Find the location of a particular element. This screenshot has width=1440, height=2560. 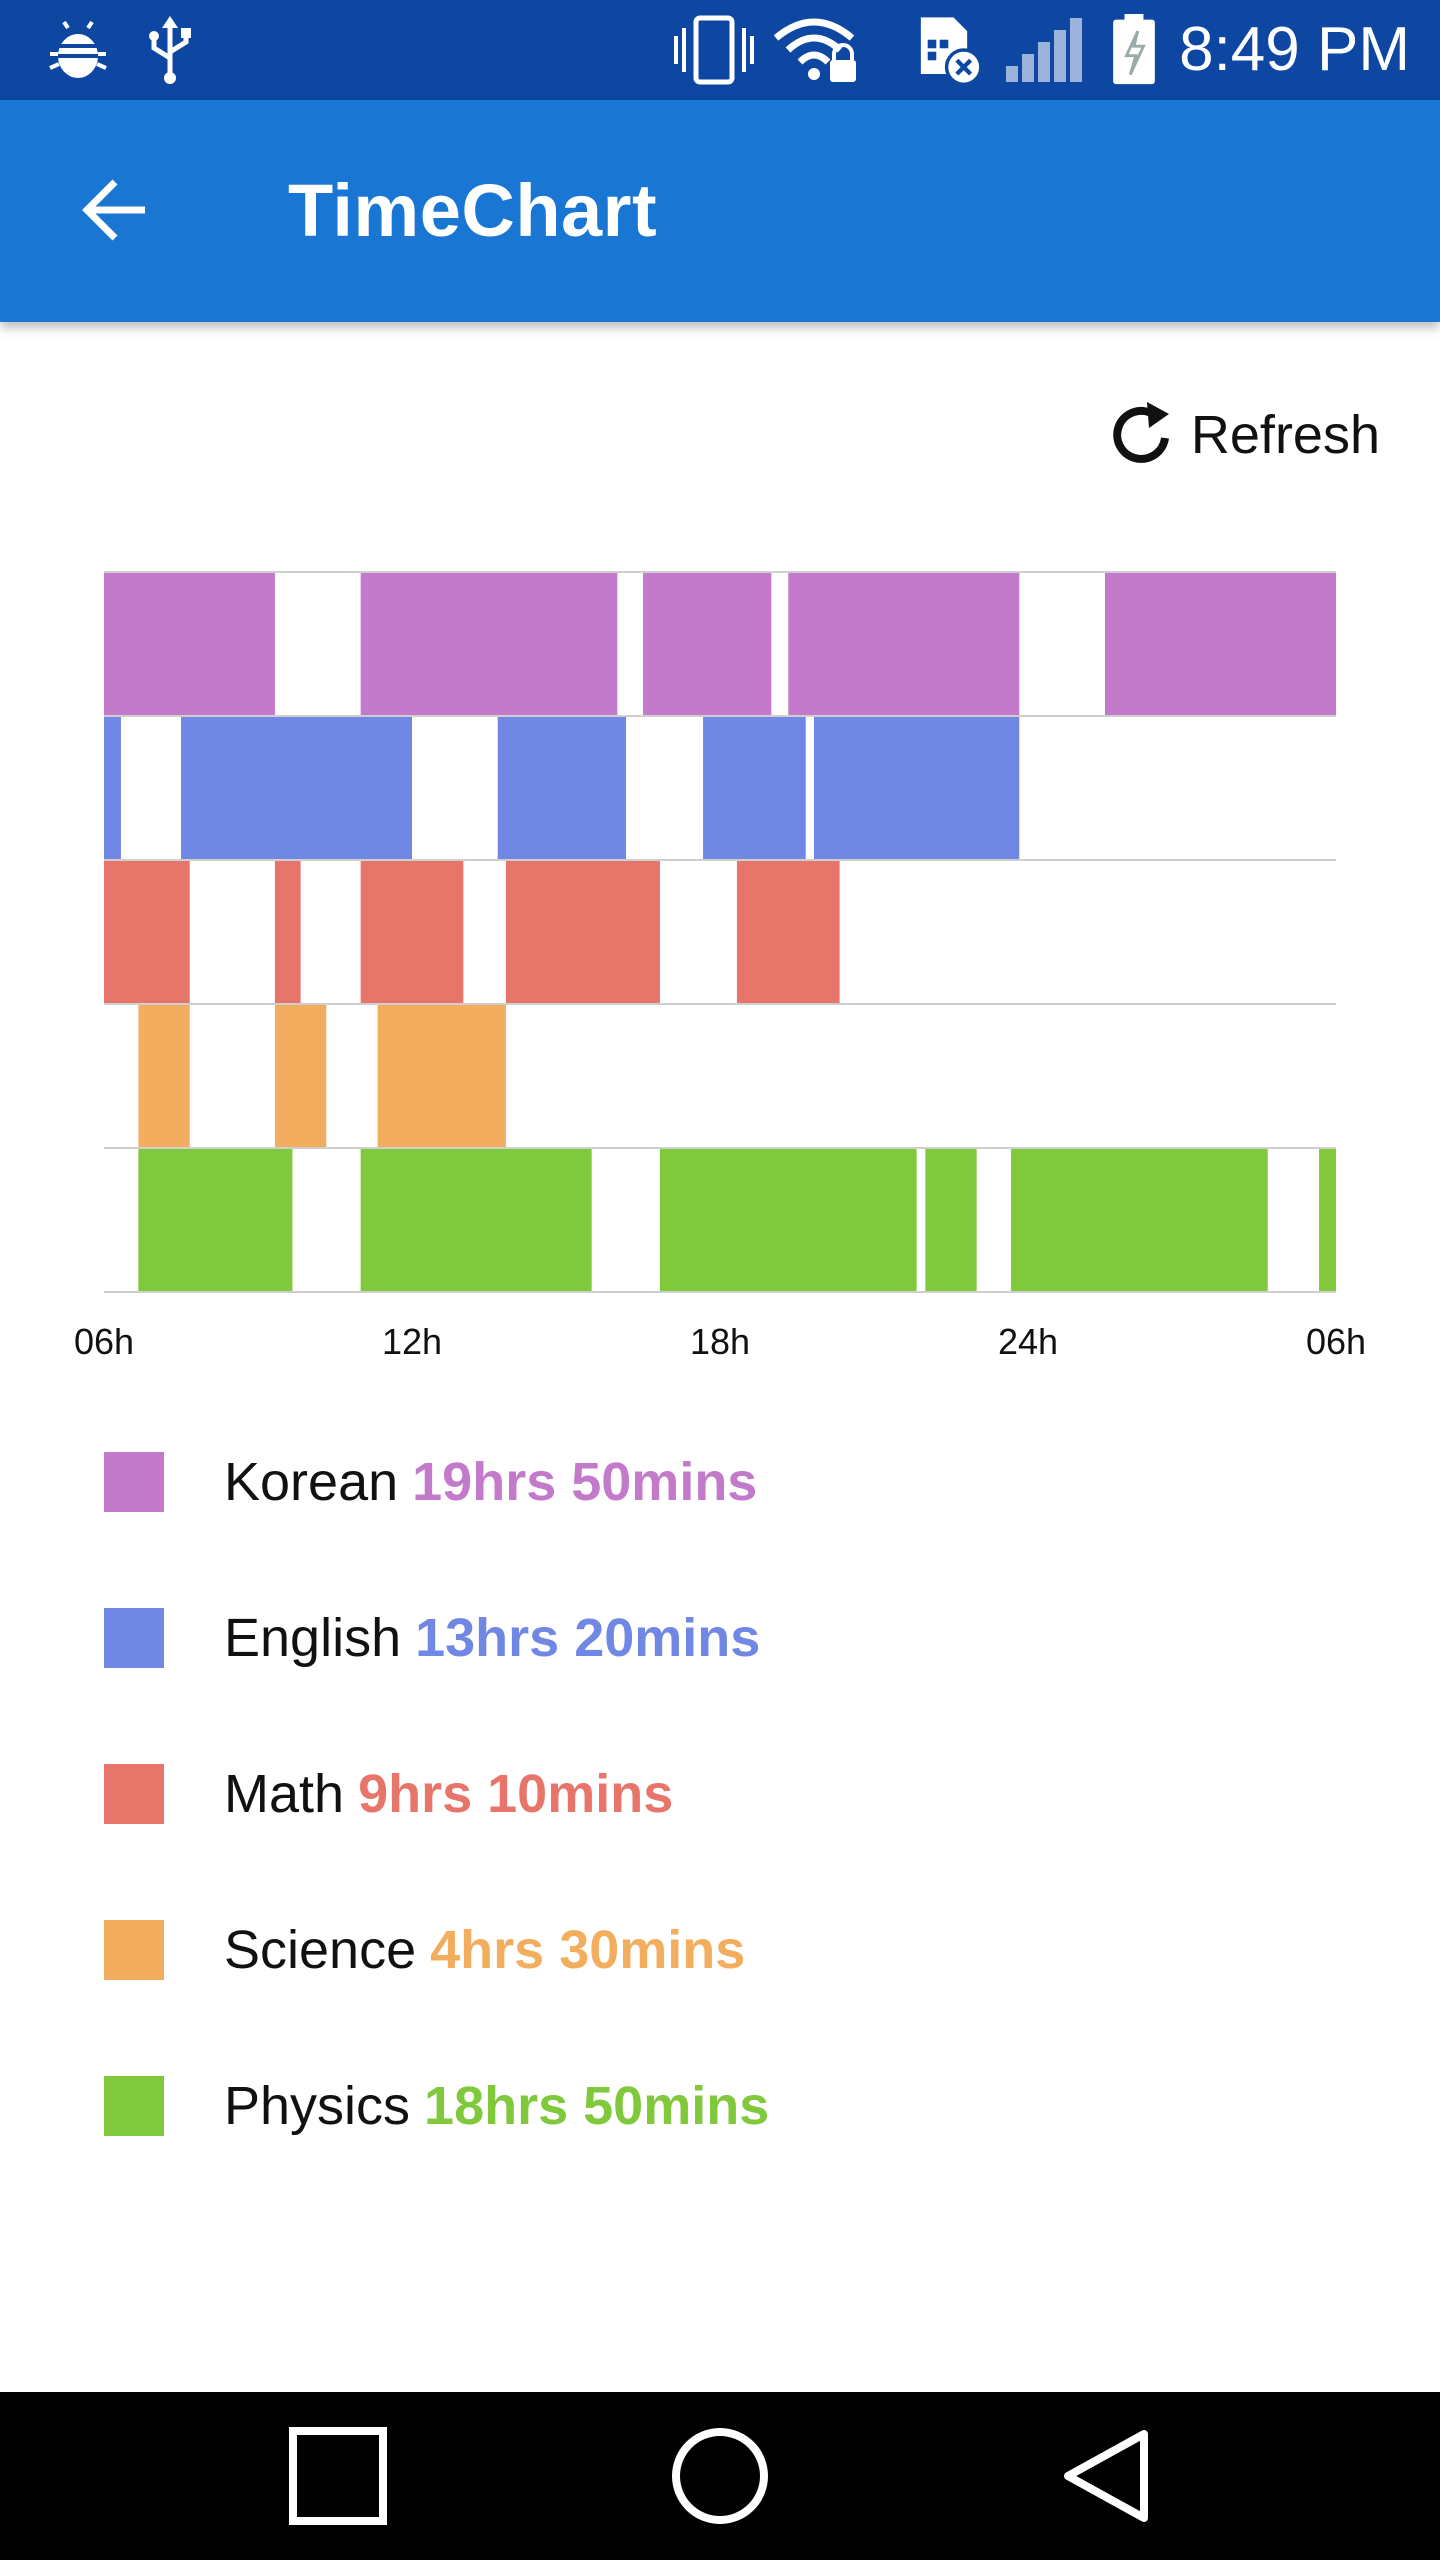

legend-item-english: English 13hrs 20mins is located at coordinates (704, 1678).